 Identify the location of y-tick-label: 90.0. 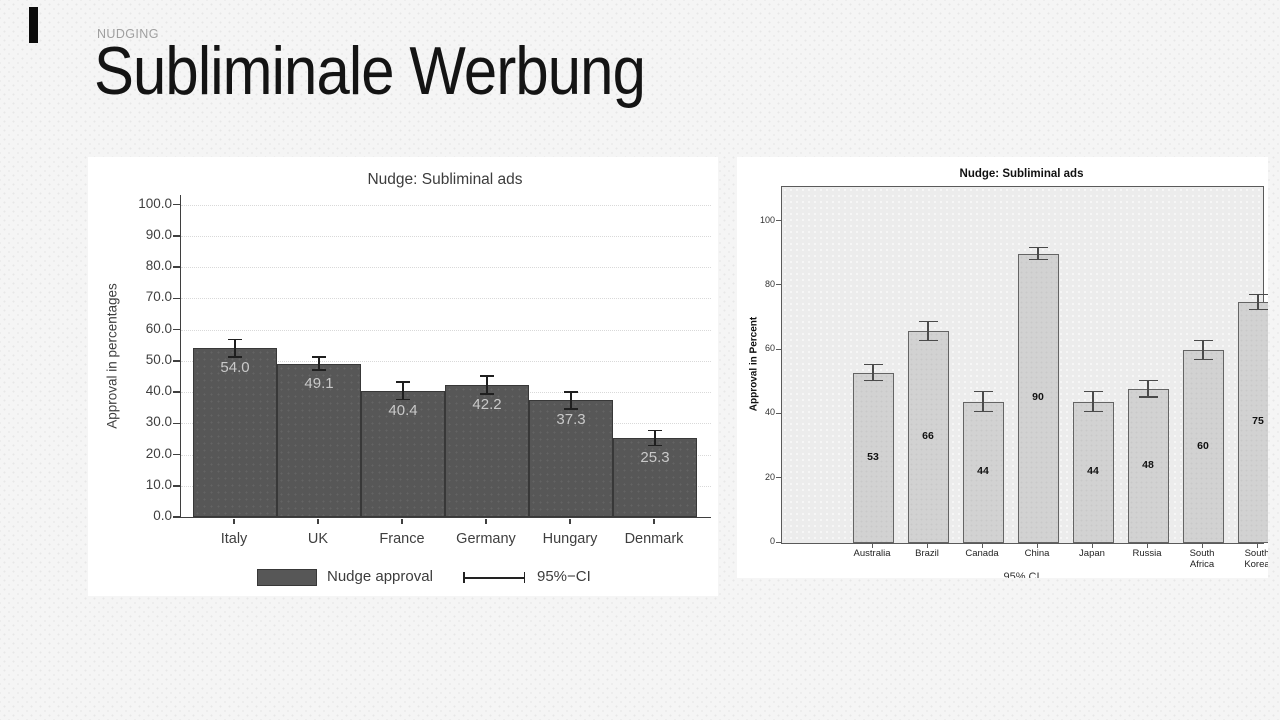
(158, 234).